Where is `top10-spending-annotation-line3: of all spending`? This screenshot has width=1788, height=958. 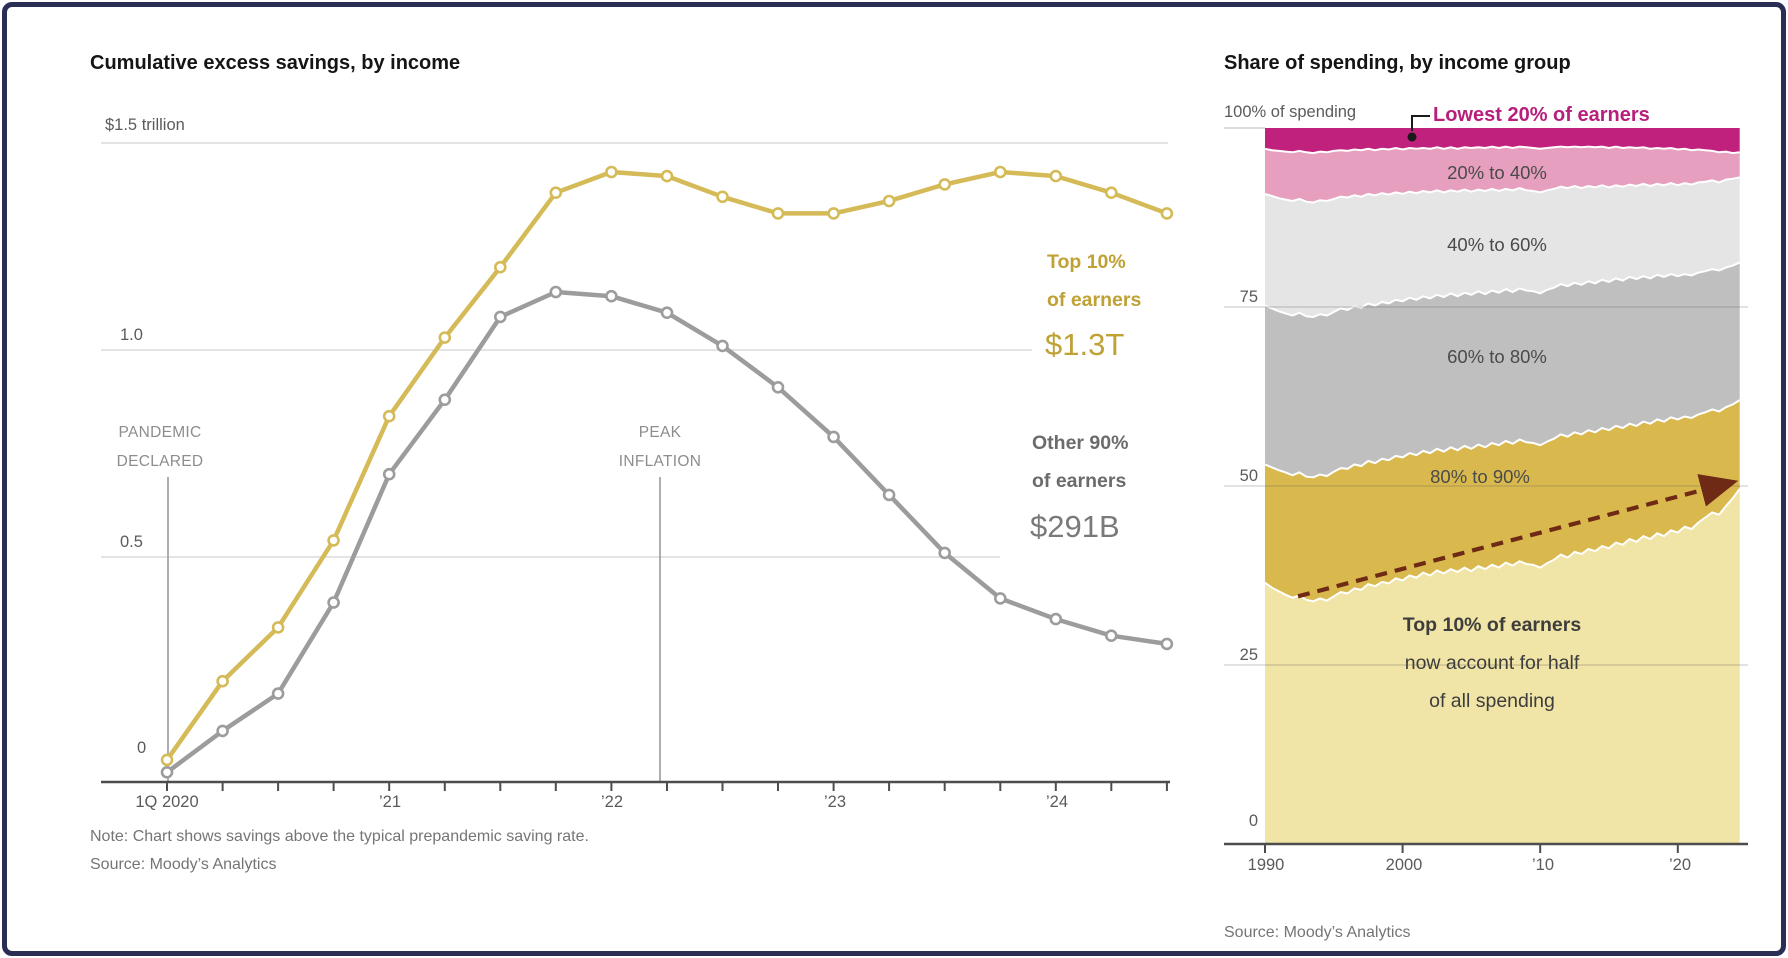 top10-spending-annotation-line3: of all spending is located at coordinates (1492, 701).